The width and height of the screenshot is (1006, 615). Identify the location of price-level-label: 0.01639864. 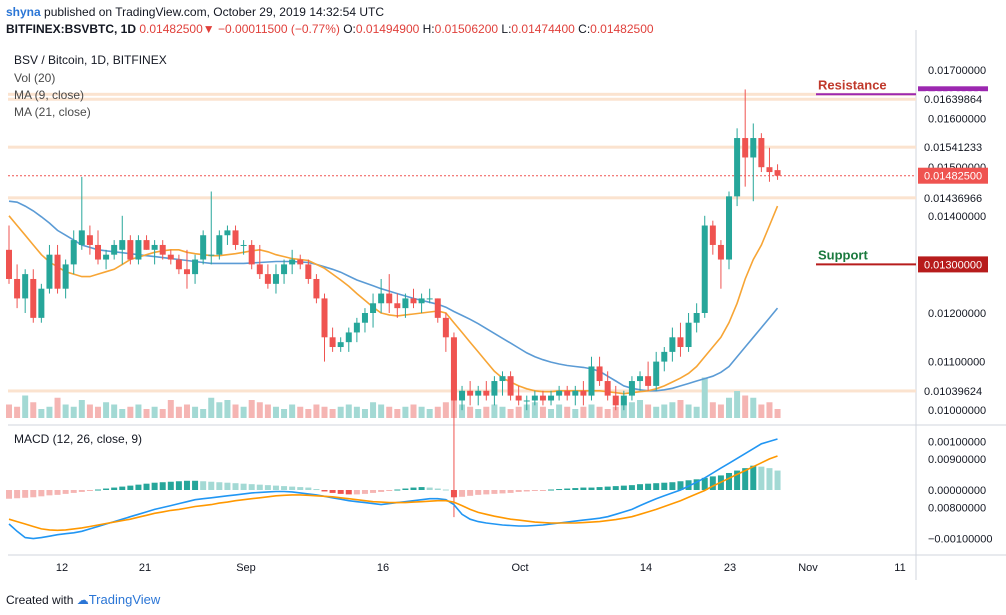
(953, 100).